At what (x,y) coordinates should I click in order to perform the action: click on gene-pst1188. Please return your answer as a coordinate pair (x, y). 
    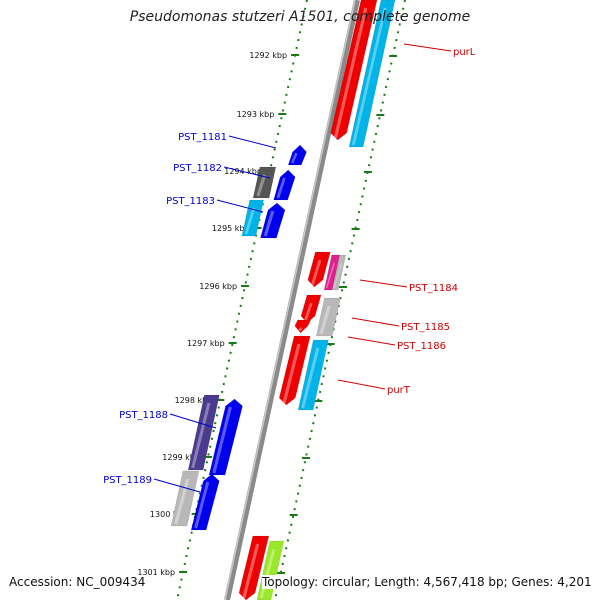
    Looking at the image, I should click on (225, 437).